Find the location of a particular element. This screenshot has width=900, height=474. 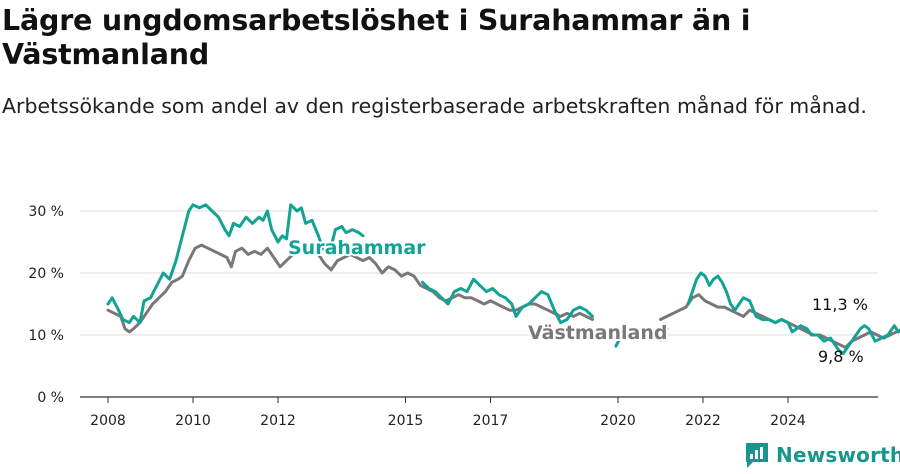

x-tick-label: 2015 is located at coordinates (406, 421).